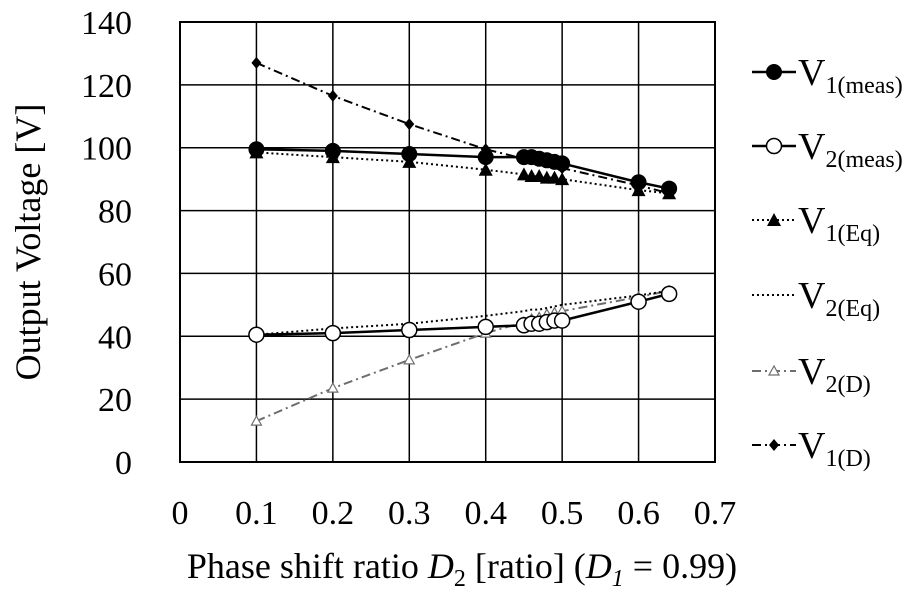 The image size is (922, 596). Describe the element at coordinates (123, 463) in the screenshot. I see `y-tick-label: 0` at that location.